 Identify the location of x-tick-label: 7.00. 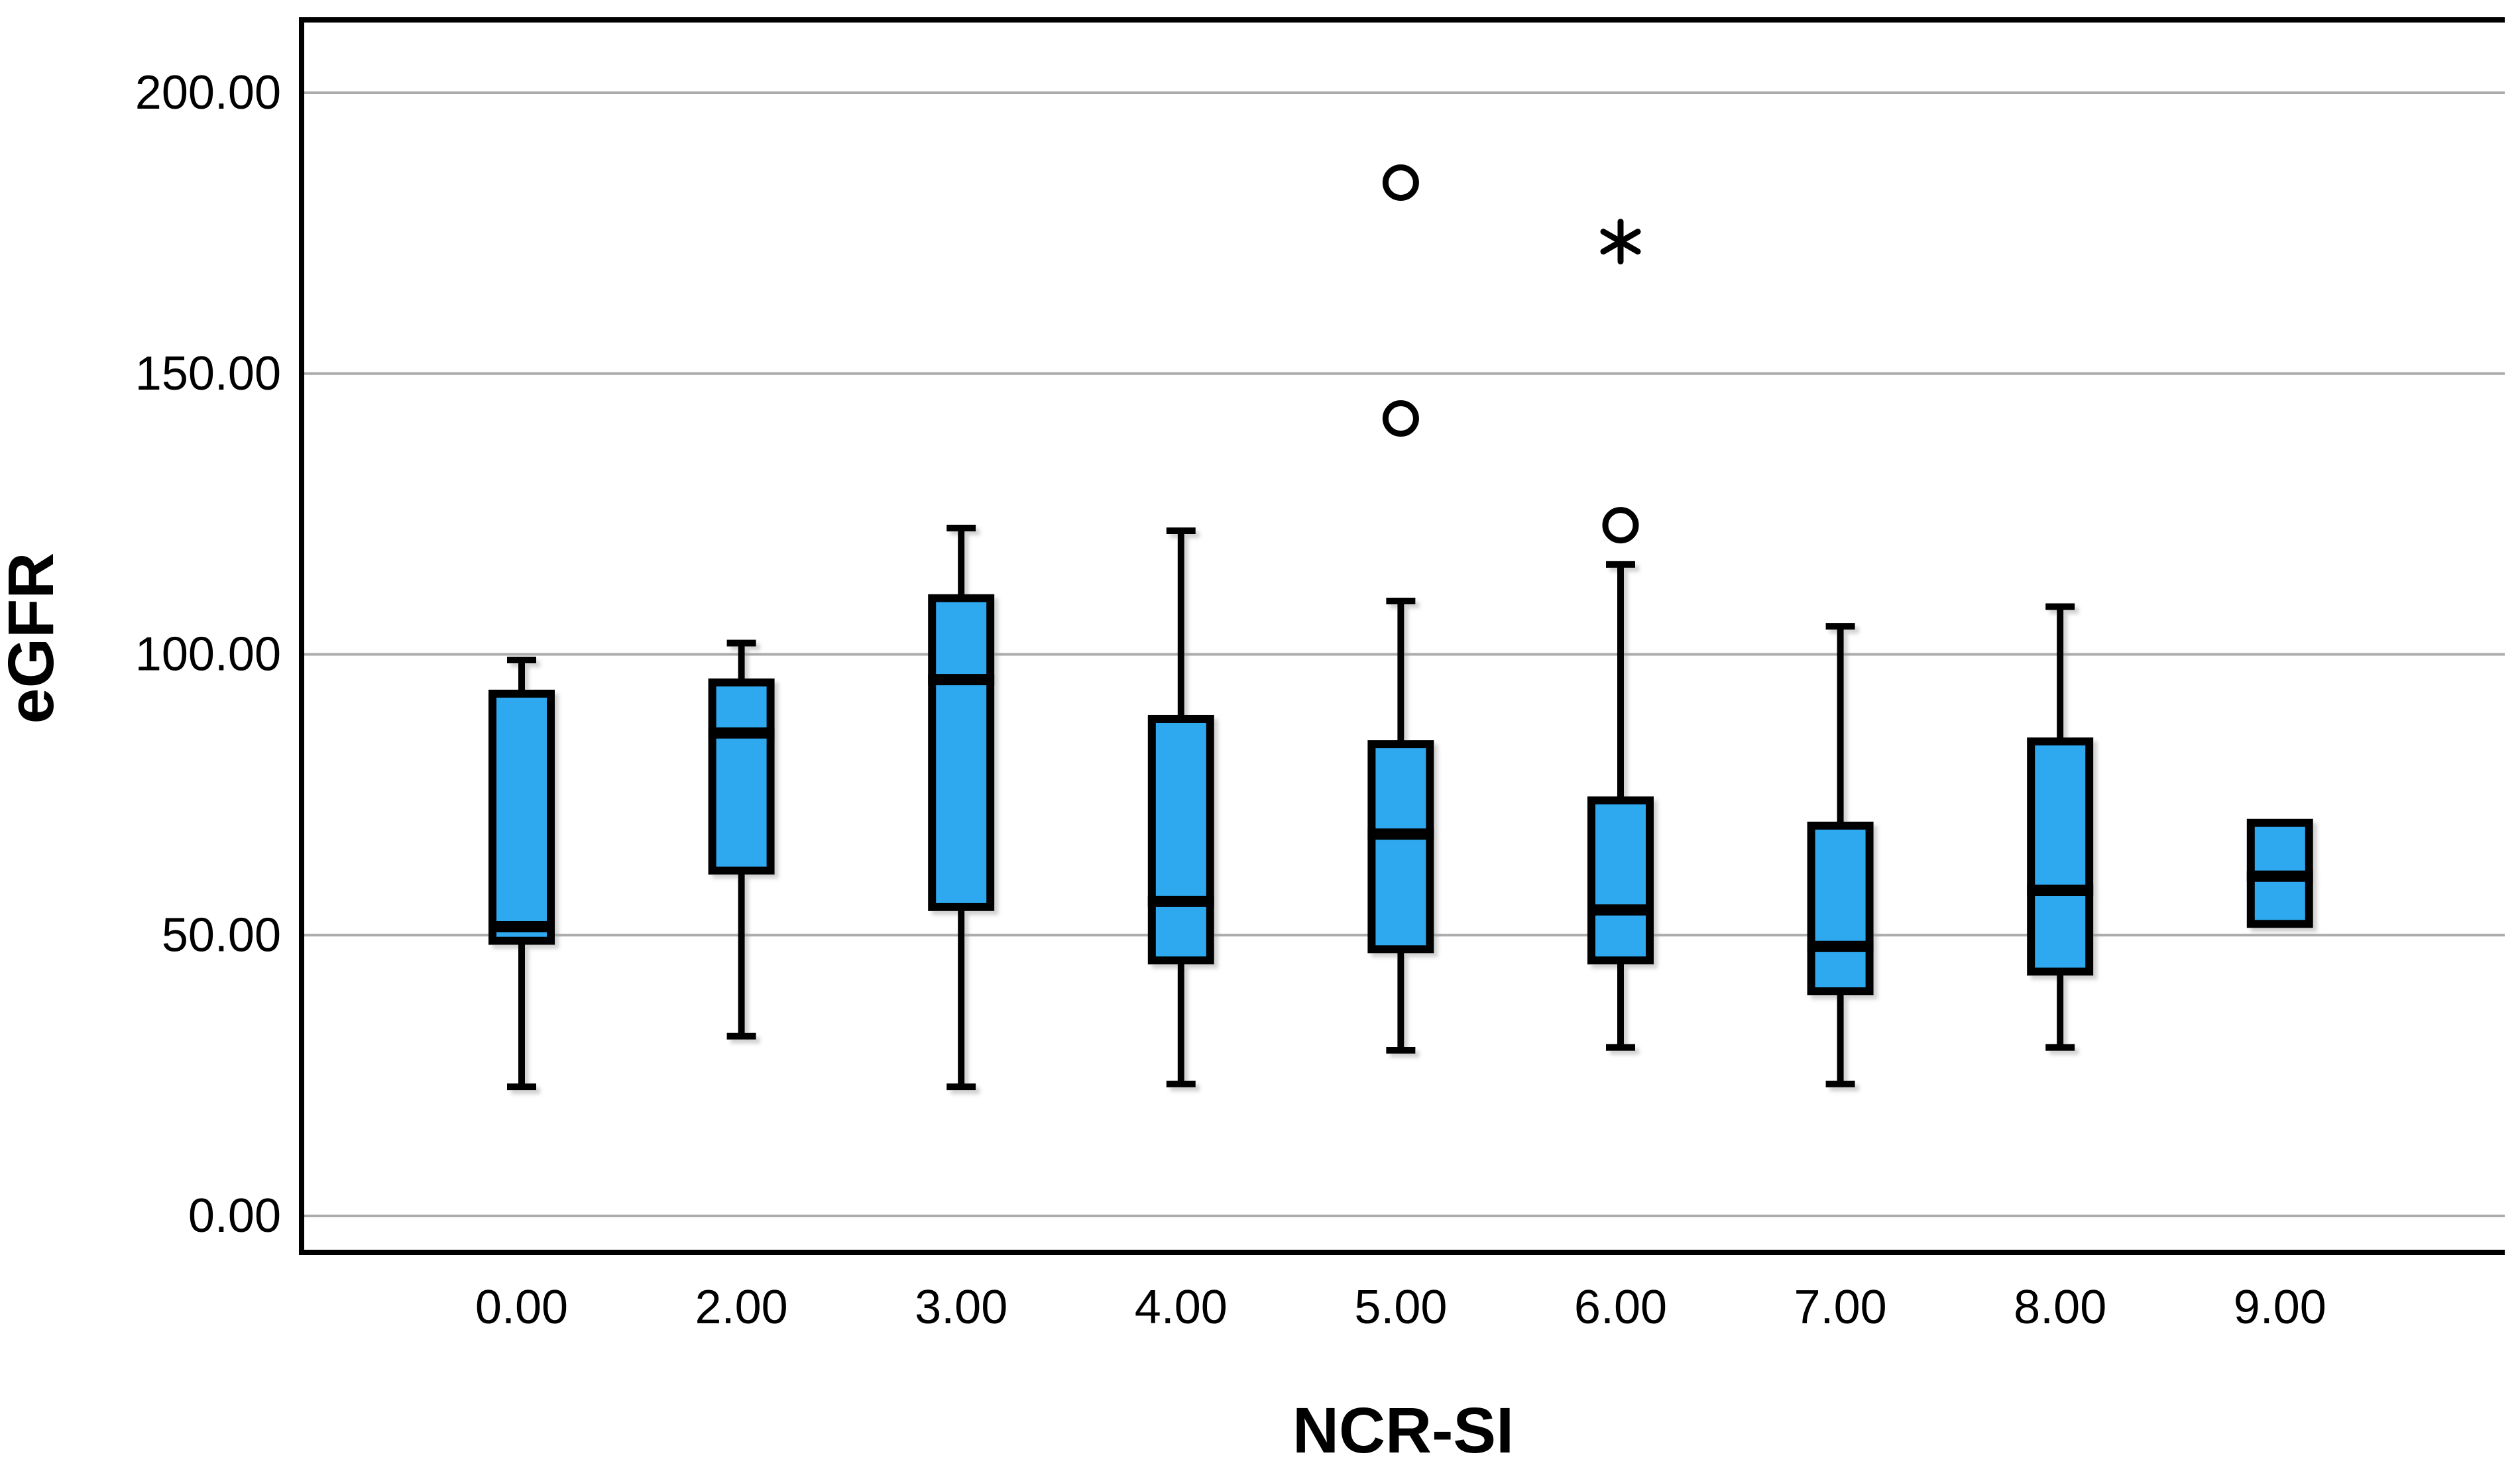
(1840, 1307).